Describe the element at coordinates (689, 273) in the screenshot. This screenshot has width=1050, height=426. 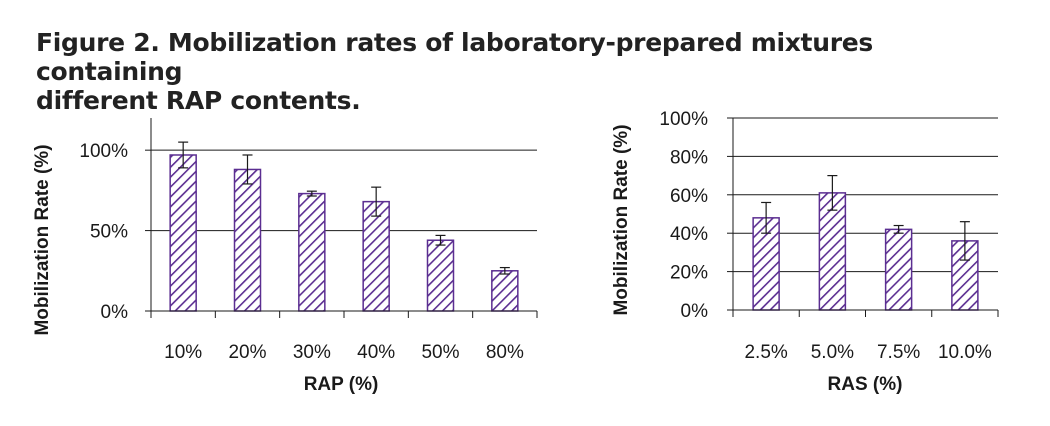
I see `ras-y-tick-label: 20%` at that location.